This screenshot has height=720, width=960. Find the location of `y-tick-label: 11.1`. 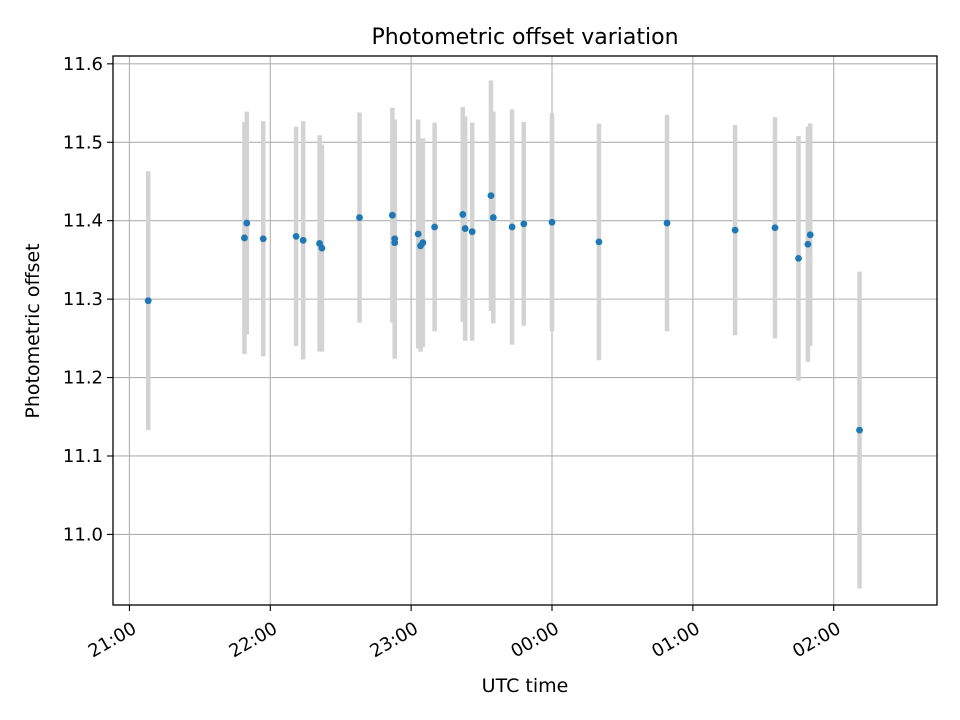

y-tick-label: 11.1 is located at coordinates (83, 456).